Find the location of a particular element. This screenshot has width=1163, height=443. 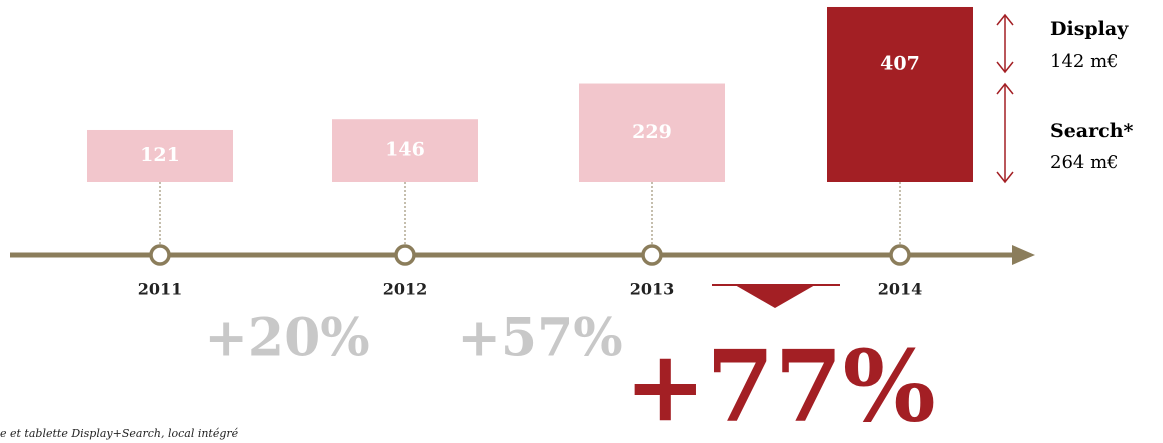

breakdown-value: 142 m€ is located at coordinates (1084, 61).